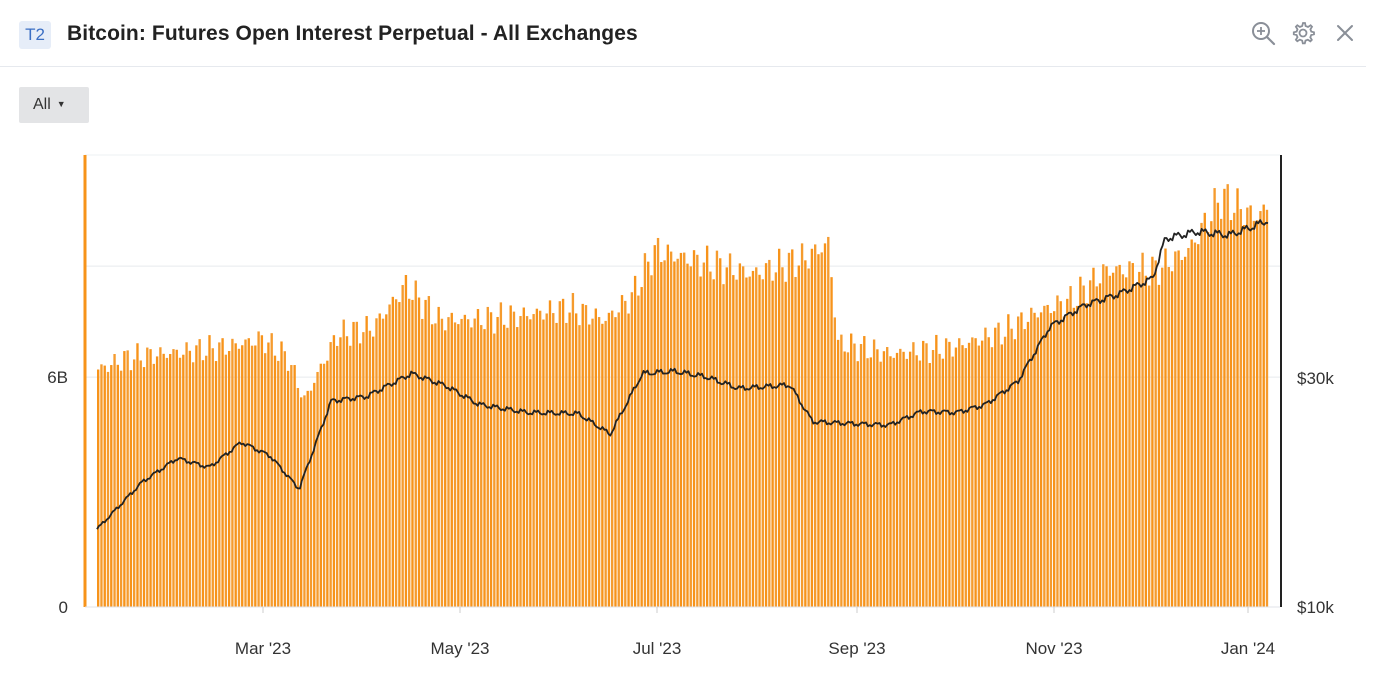 This screenshot has width=1378, height=684. Describe the element at coordinates (1345, 33) in the screenshot. I see `close-icon` at that location.